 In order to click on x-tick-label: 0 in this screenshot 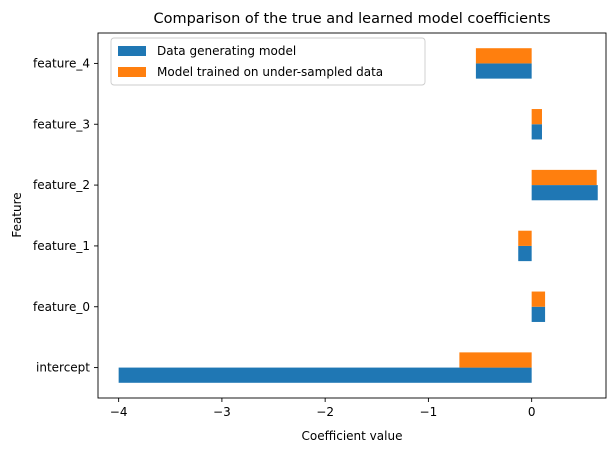, I will do `click(532, 412)`.